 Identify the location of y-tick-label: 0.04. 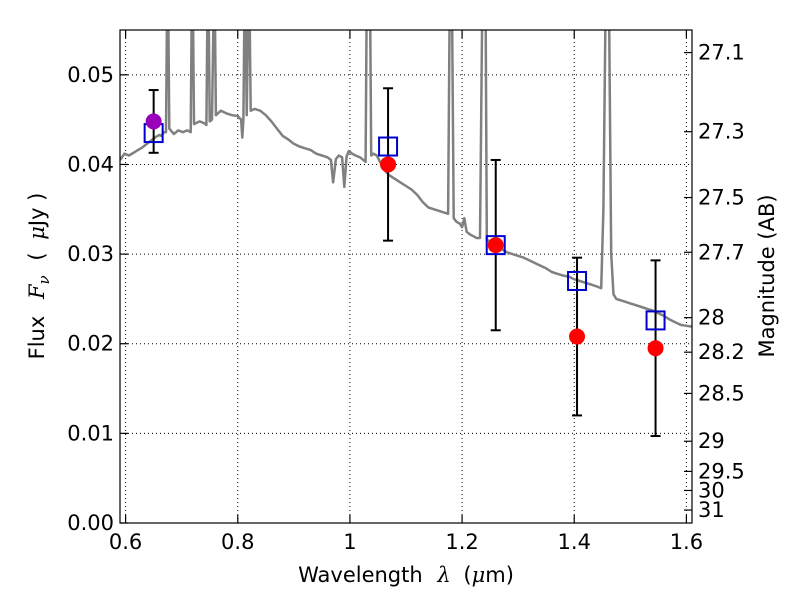
(90, 164).